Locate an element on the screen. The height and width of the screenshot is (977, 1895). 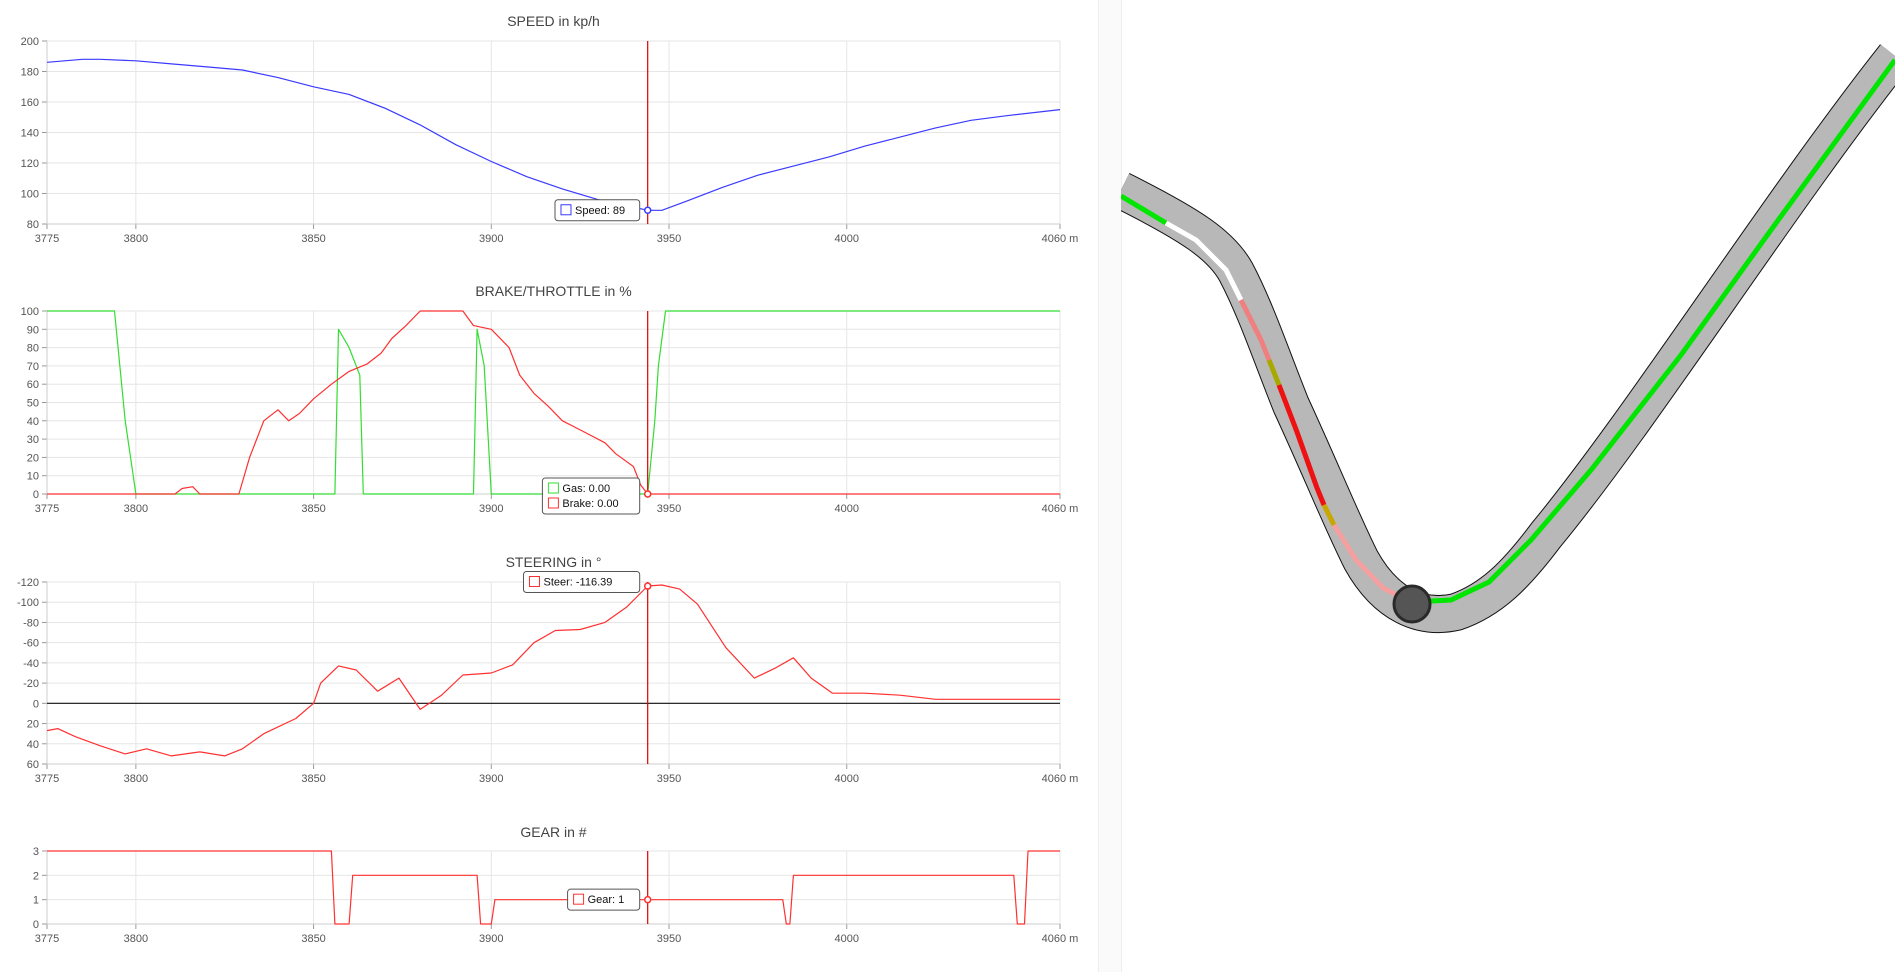
y-tick-label: 120 is located at coordinates (30, 164).